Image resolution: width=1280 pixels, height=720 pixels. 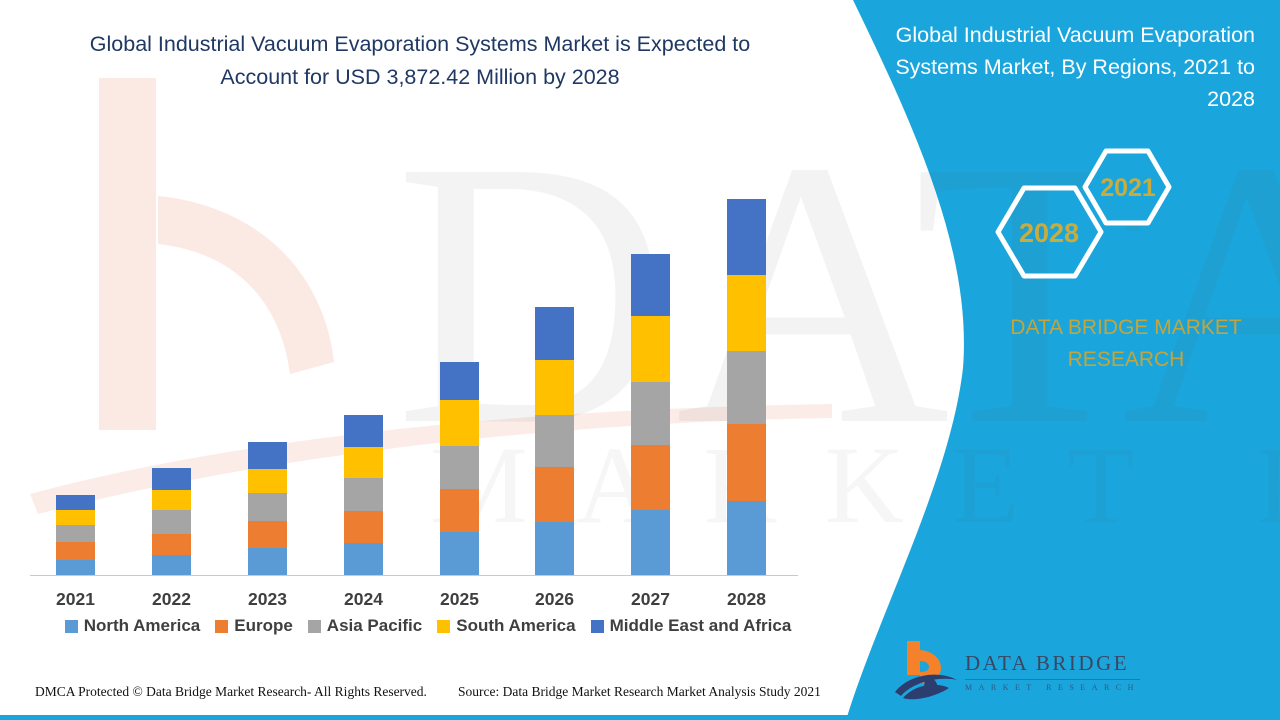 What do you see at coordinates (459, 599) in the screenshot?
I see `x-axis-label-2025: 2025` at bounding box center [459, 599].